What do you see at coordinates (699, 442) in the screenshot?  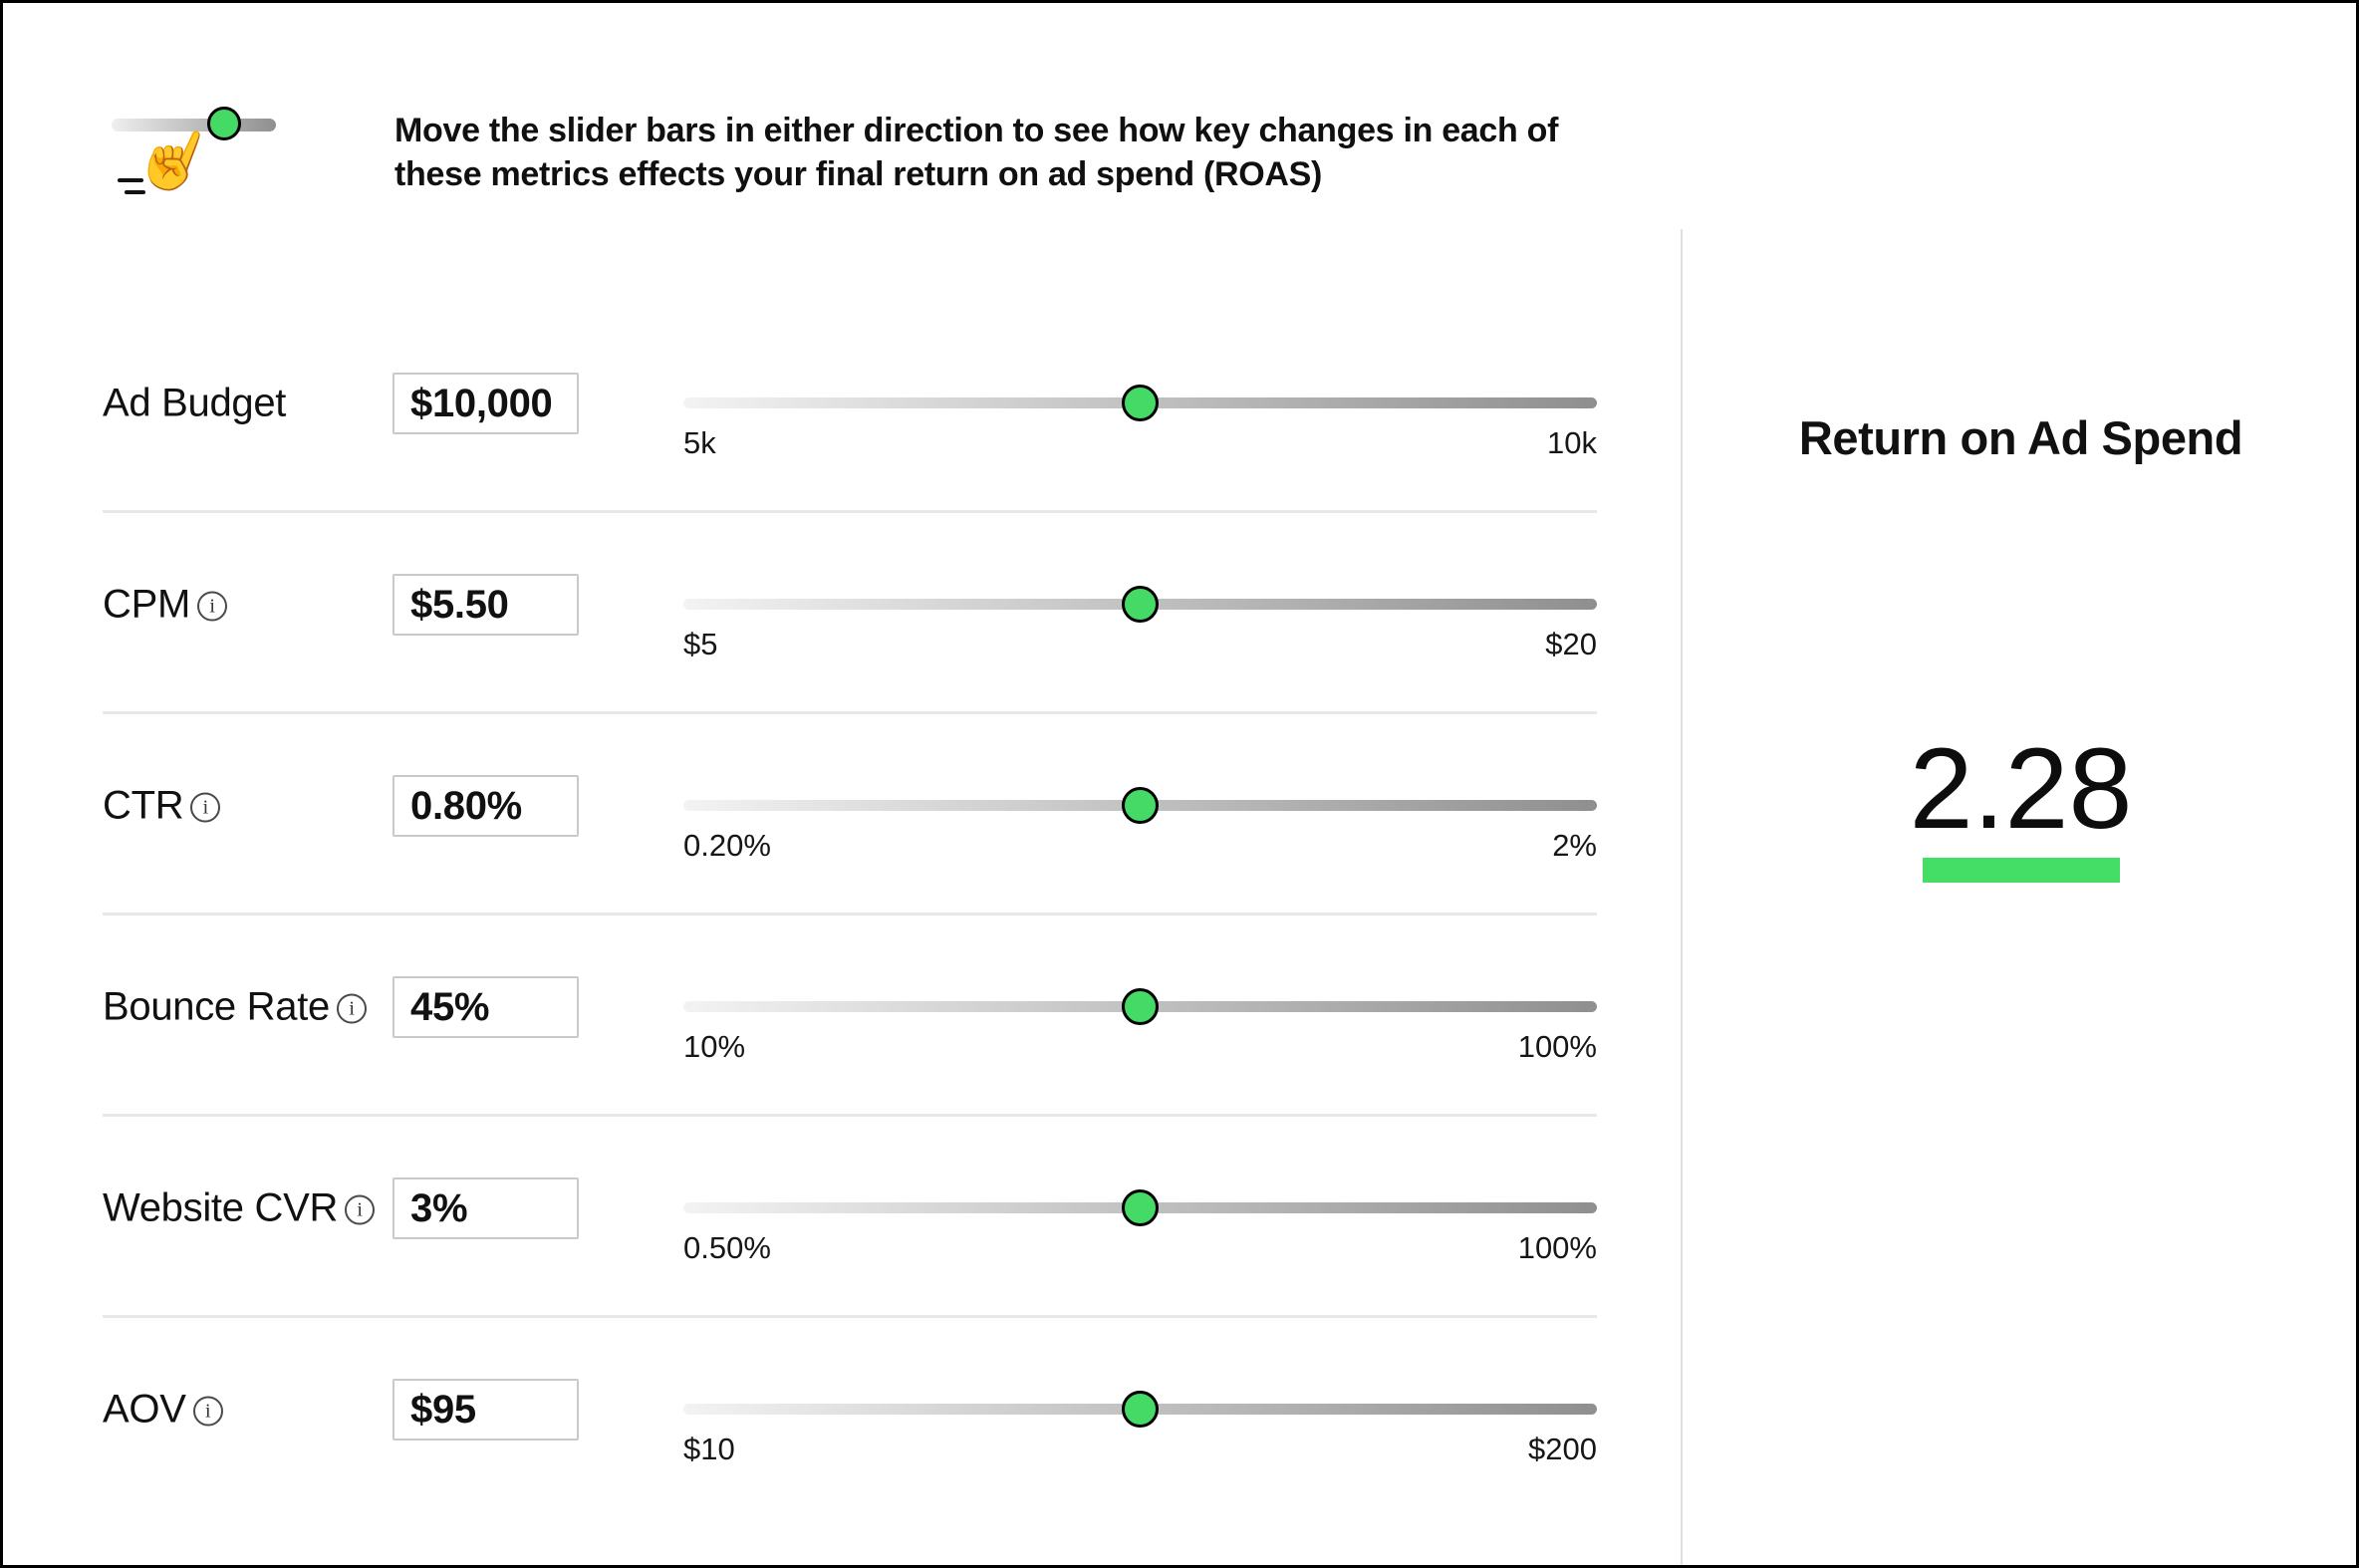 I see `slider-min-label: 5k` at bounding box center [699, 442].